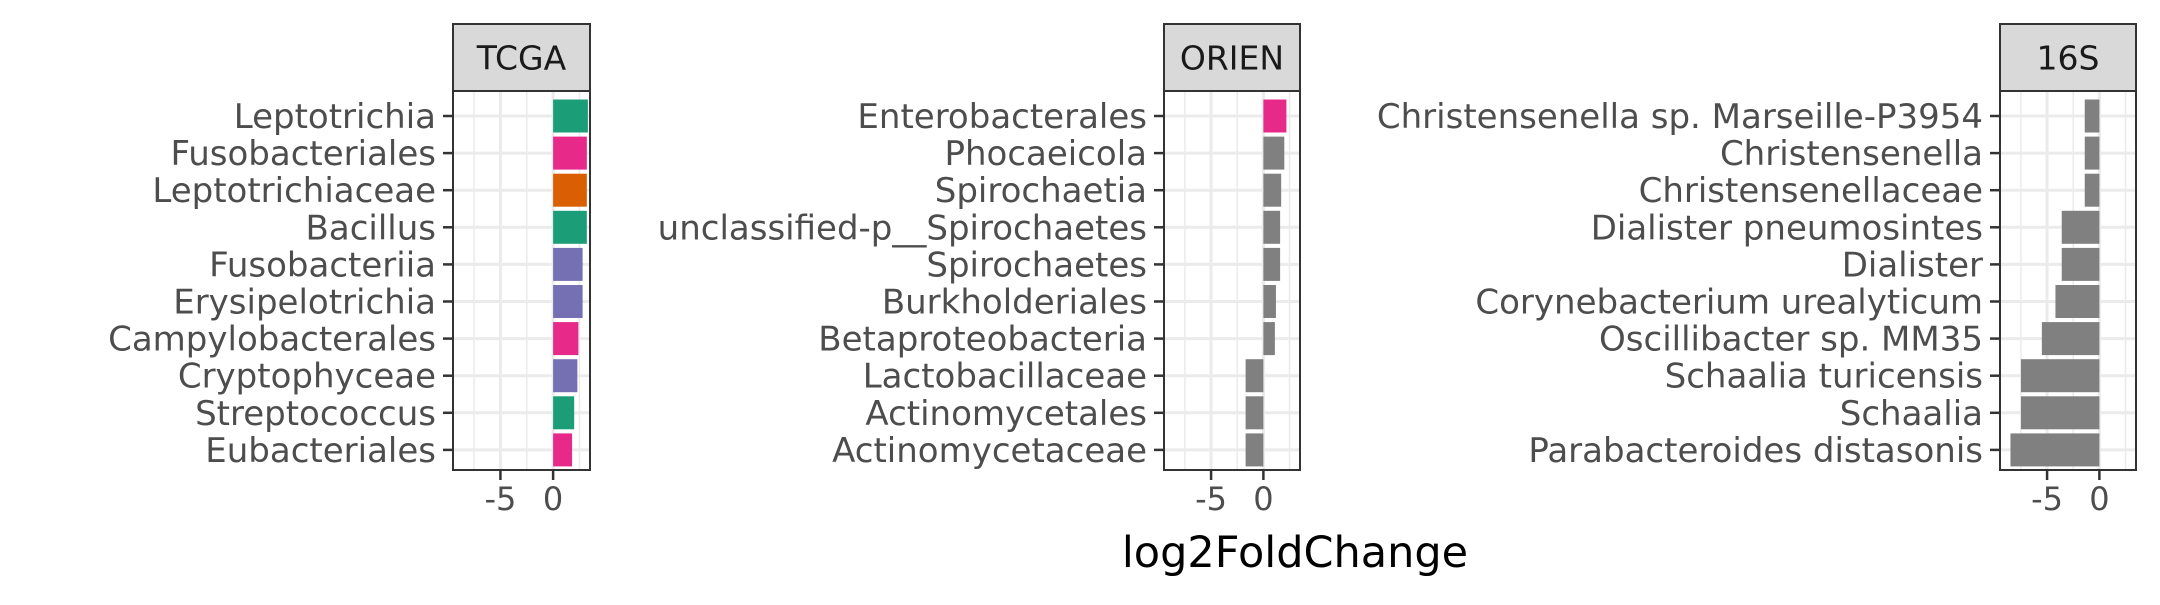 The width and height of the screenshot is (2160, 605). I want to click on category-label: Dialister, so click(1912, 265).